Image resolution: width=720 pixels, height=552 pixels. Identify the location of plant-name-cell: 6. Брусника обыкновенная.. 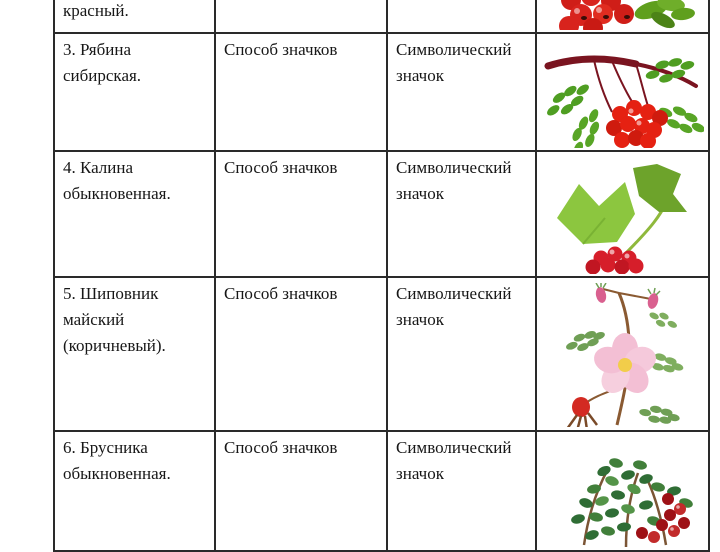
(135, 492).